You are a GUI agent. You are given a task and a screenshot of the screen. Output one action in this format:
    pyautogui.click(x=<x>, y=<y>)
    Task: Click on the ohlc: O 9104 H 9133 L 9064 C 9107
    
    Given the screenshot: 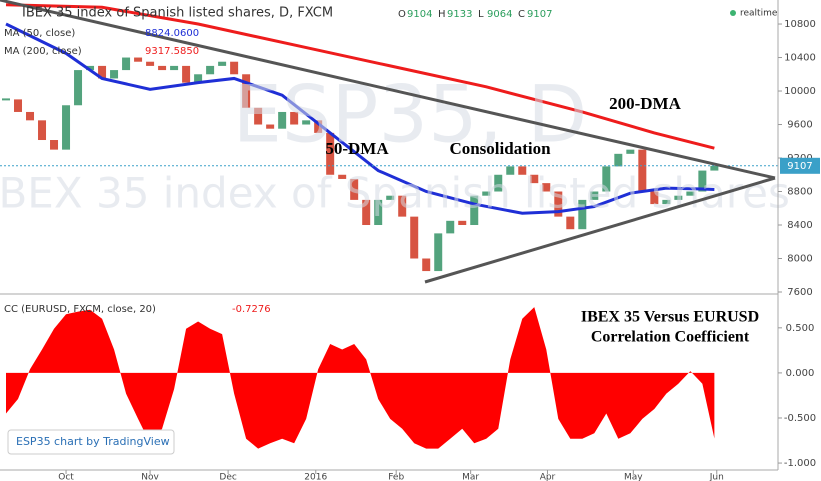 What is the action you would take?
    pyautogui.click(x=475, y=14)
    